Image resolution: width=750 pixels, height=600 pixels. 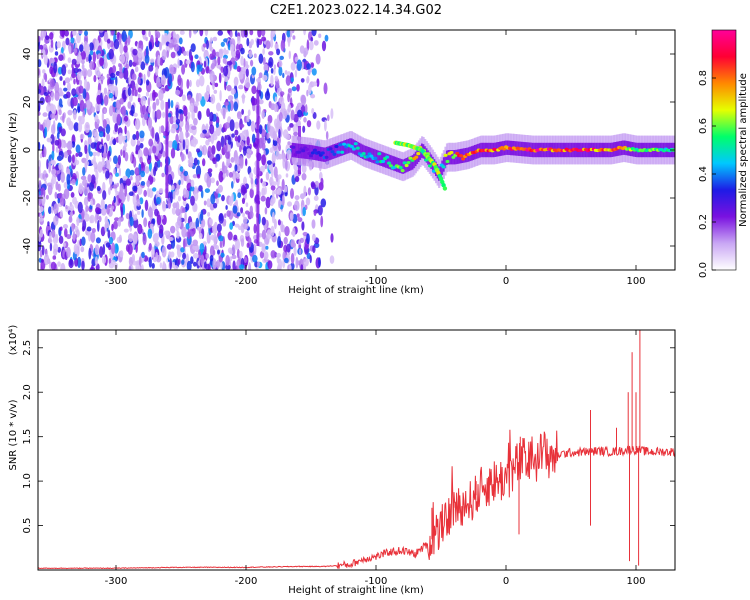 What do you see at coordinates (703, 174) in the screenshot?
I see `colorbar-tick-label: 0.4` at bounding box center [703, 174].